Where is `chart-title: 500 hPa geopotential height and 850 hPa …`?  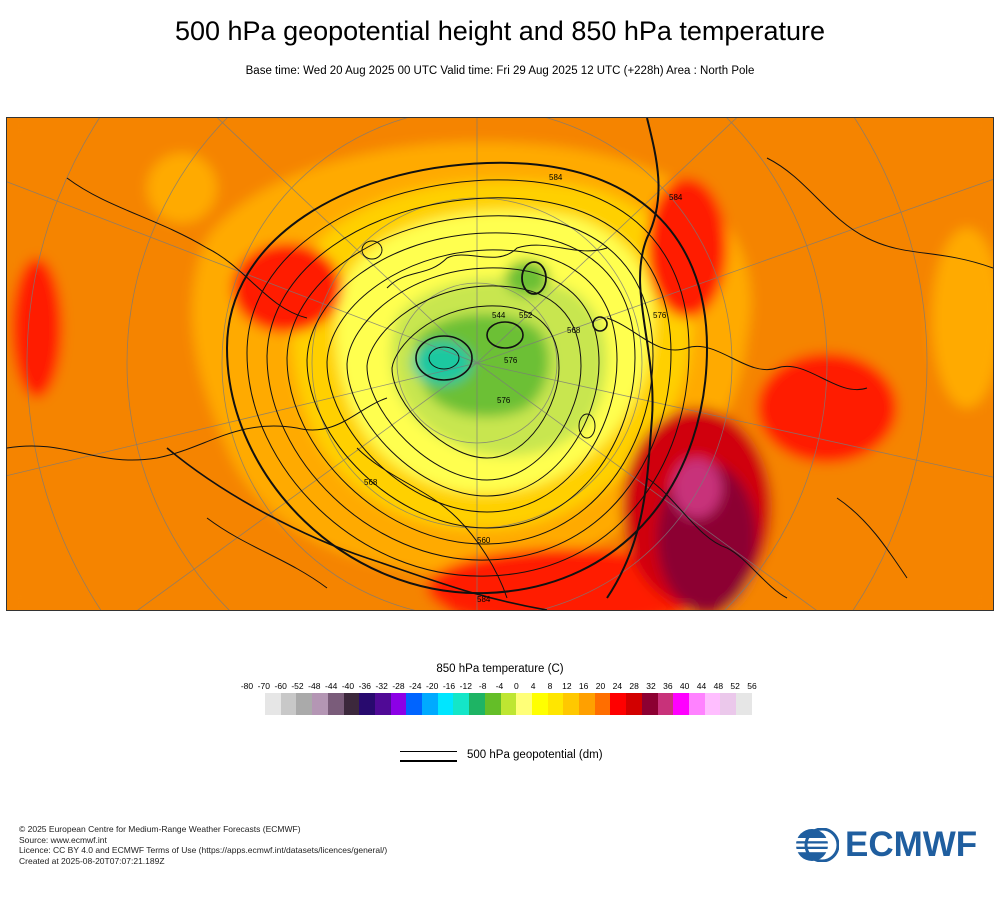 chart-title: 500 hPa geopotential height and 850 hPa … is located at coordinates (499, 31).